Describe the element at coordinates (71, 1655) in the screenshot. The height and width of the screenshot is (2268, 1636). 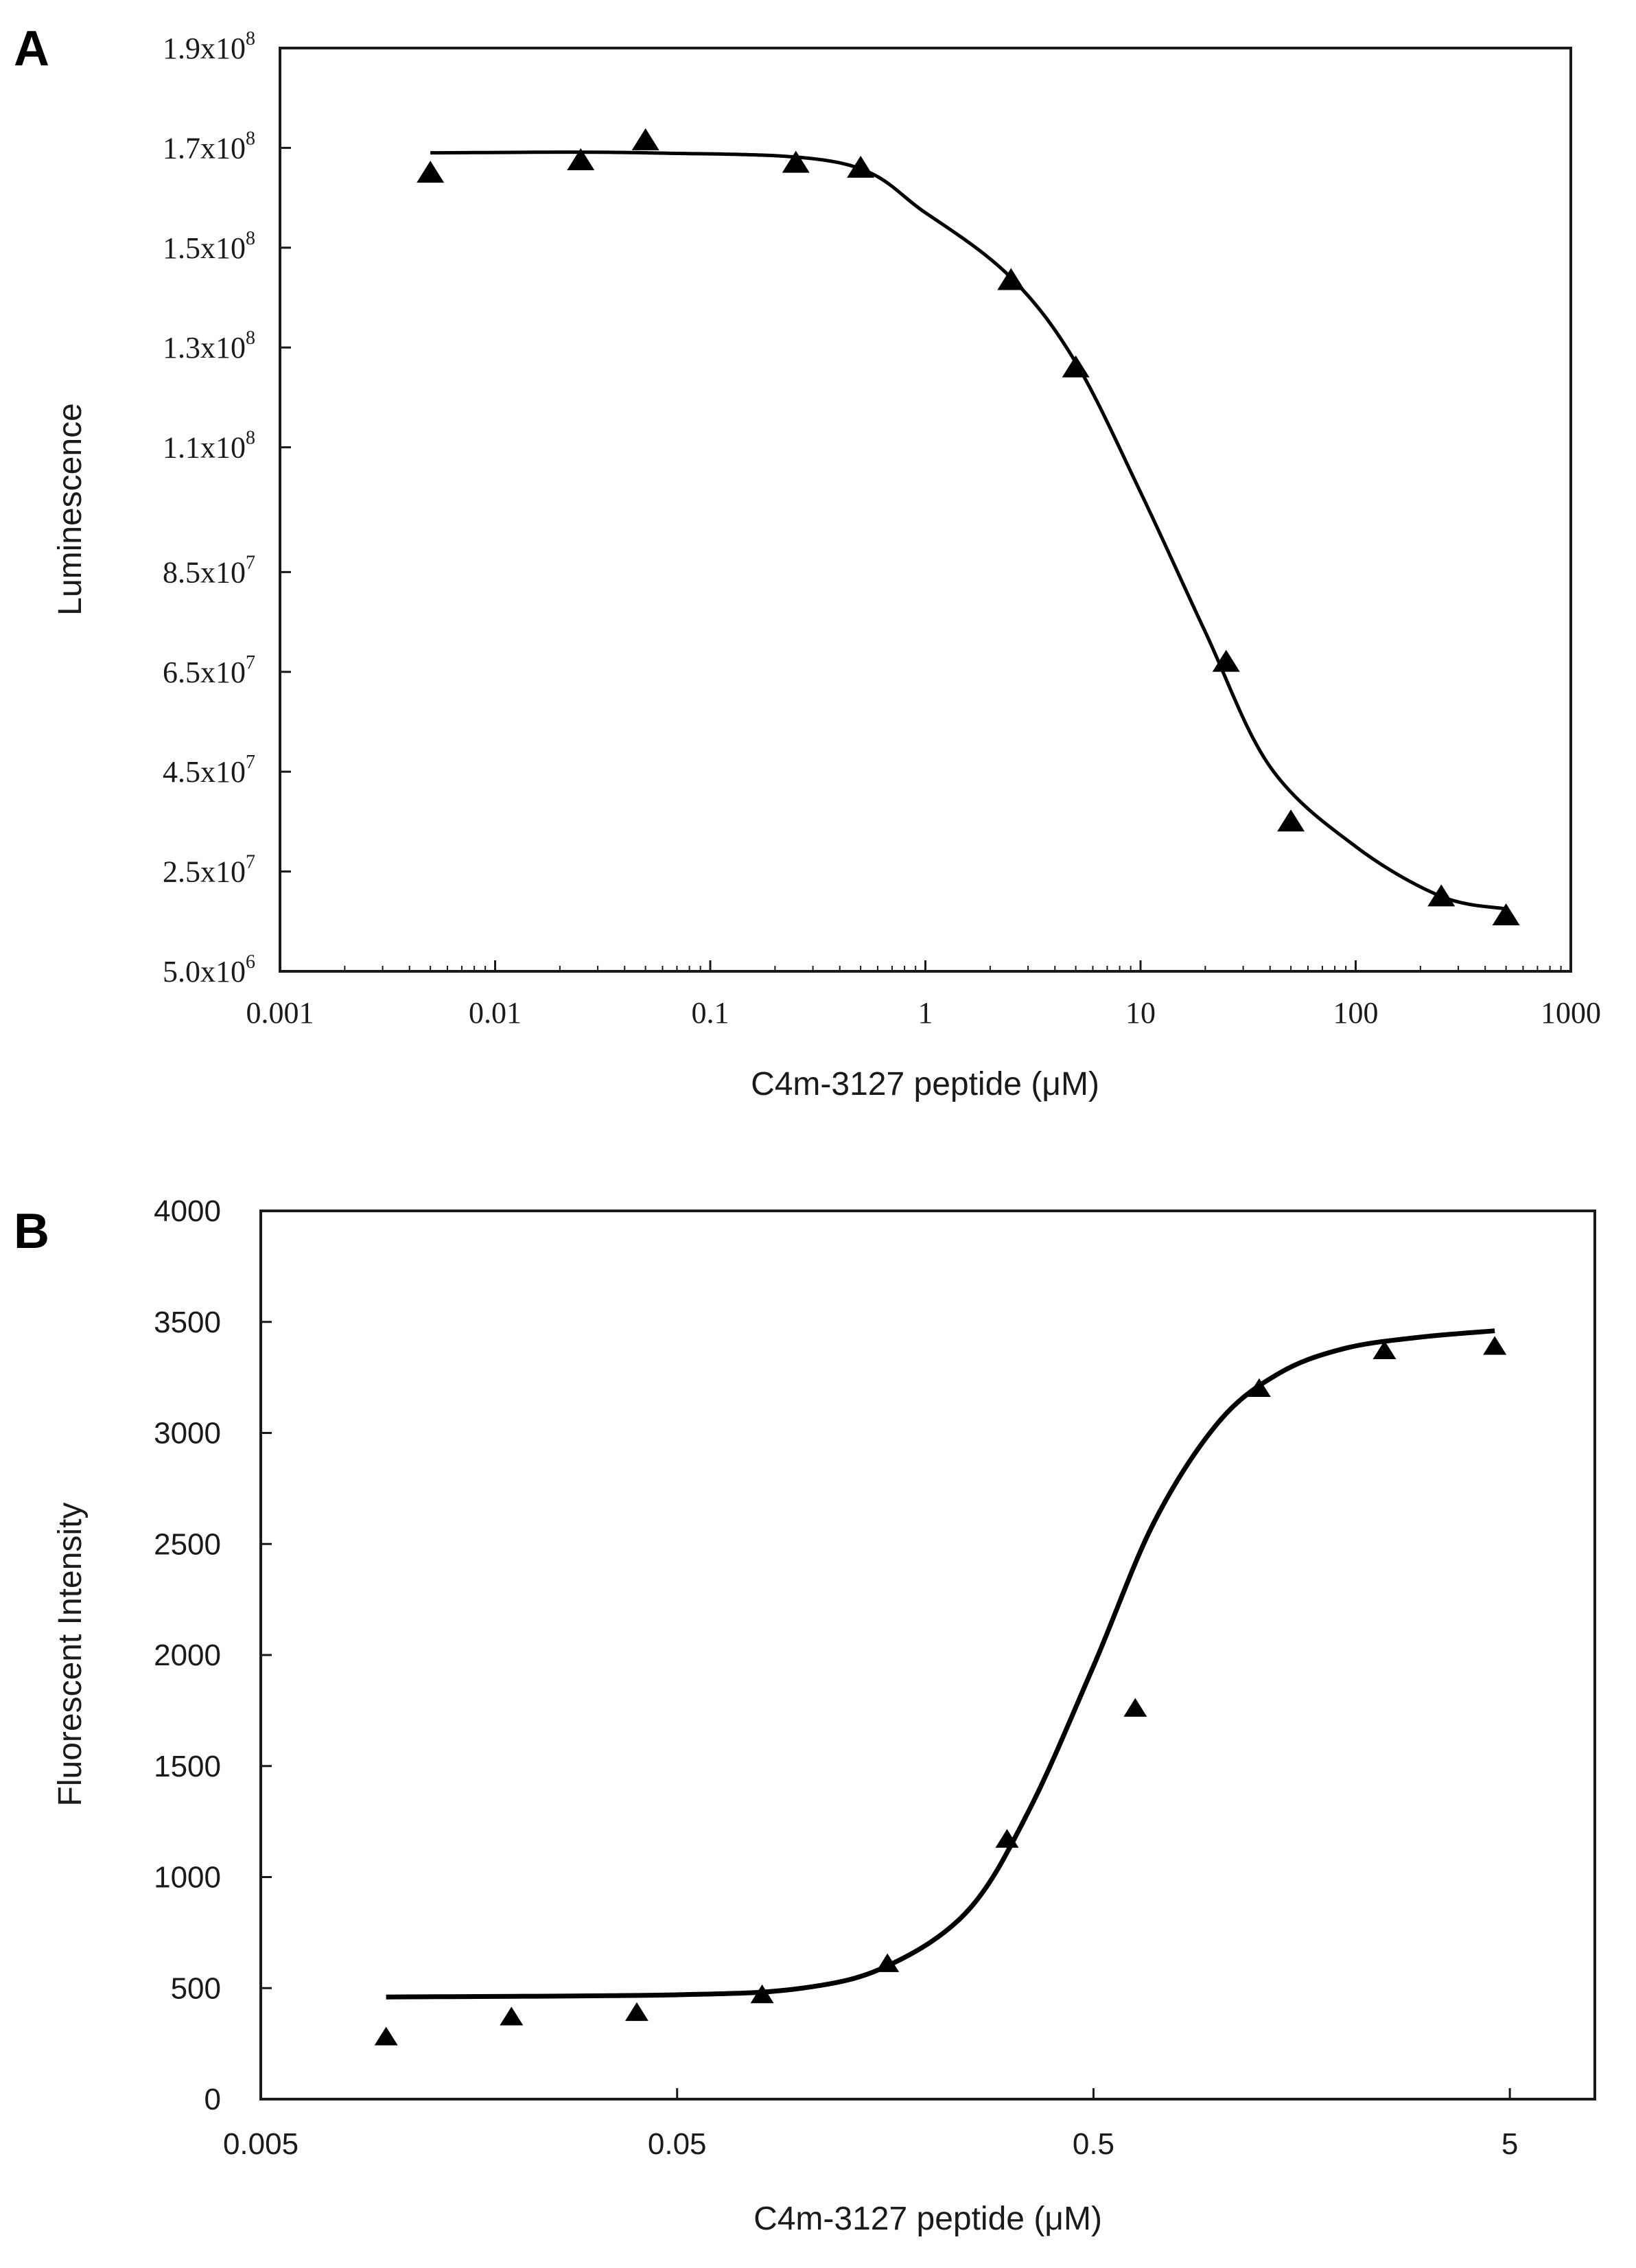
I see `chart-b-y-axis-title: Fluorescent Intensity` at that location.